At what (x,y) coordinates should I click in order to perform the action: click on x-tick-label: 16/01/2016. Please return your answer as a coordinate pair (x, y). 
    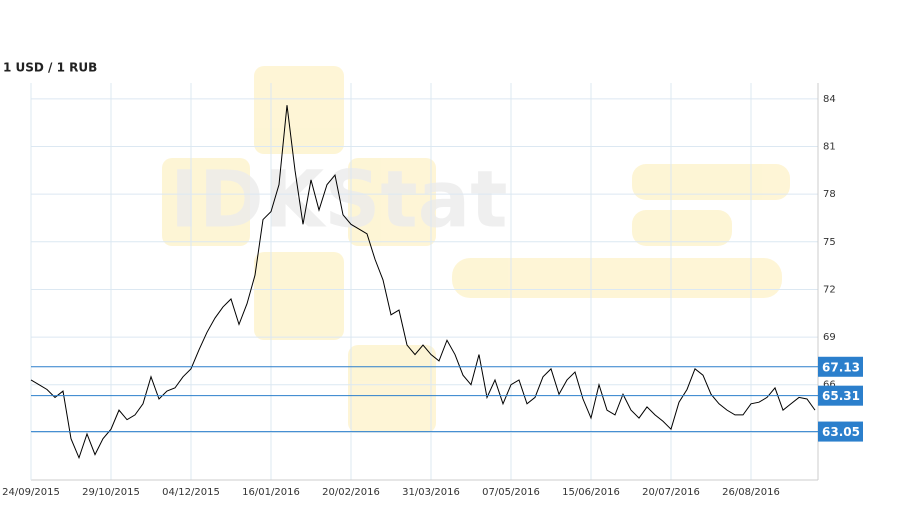
    Looking at the image, I should click on (271, 492).